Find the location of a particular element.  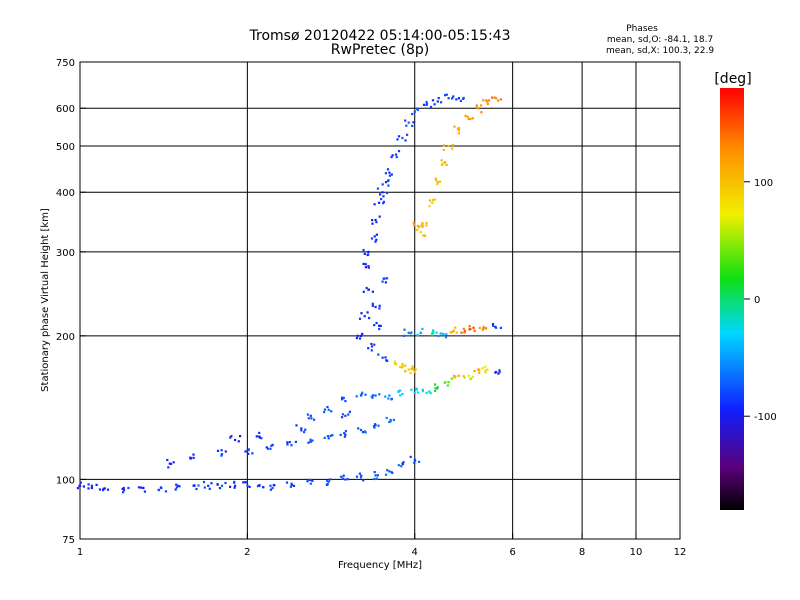

x-tick-label: 2 is located at coordinates (247, 552).